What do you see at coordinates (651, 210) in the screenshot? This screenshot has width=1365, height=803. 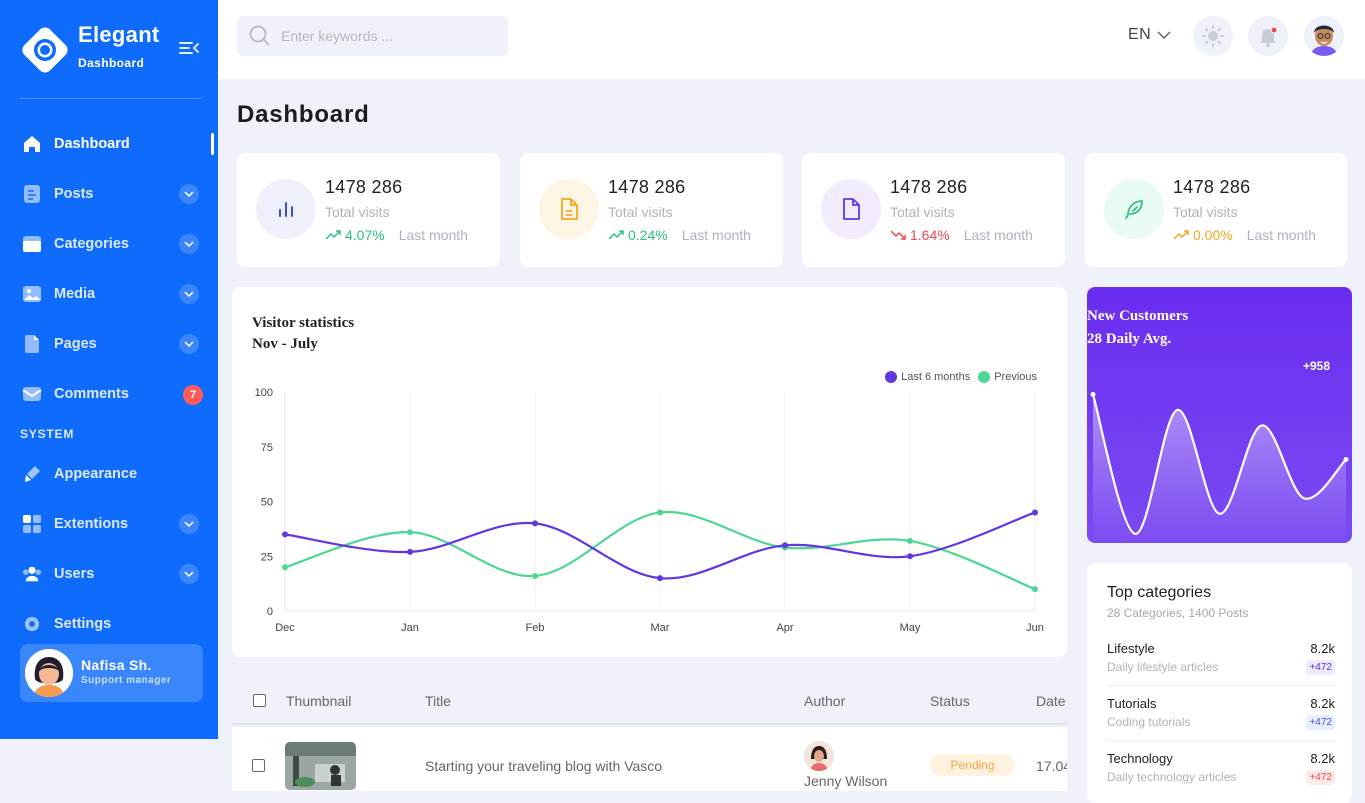 I see `stat-card: 1478 286 Total visits 0.24% Last month` at bounding box center [651, 210].